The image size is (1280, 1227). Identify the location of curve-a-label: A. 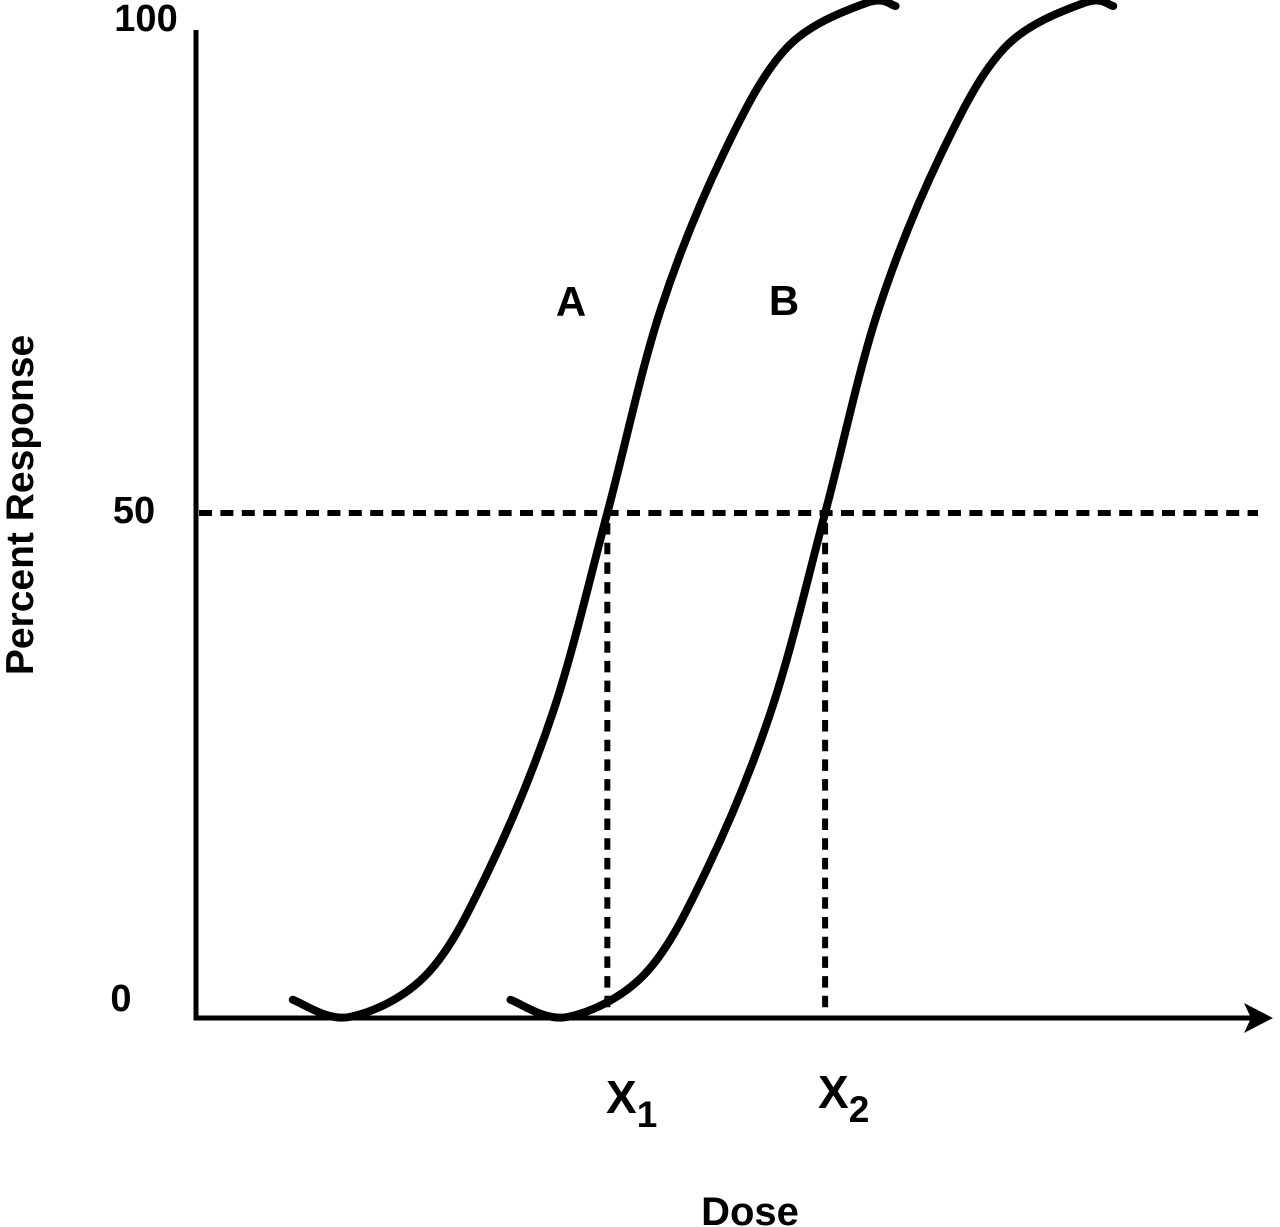
(571, 301).